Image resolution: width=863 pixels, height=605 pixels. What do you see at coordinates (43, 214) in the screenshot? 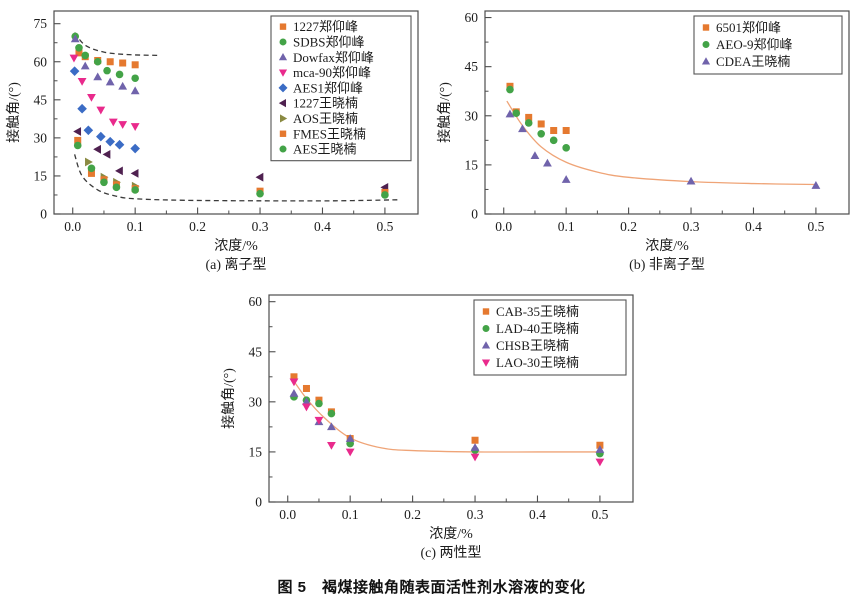
I see `y-tick-label: 0` at bounding box center [43, 214].